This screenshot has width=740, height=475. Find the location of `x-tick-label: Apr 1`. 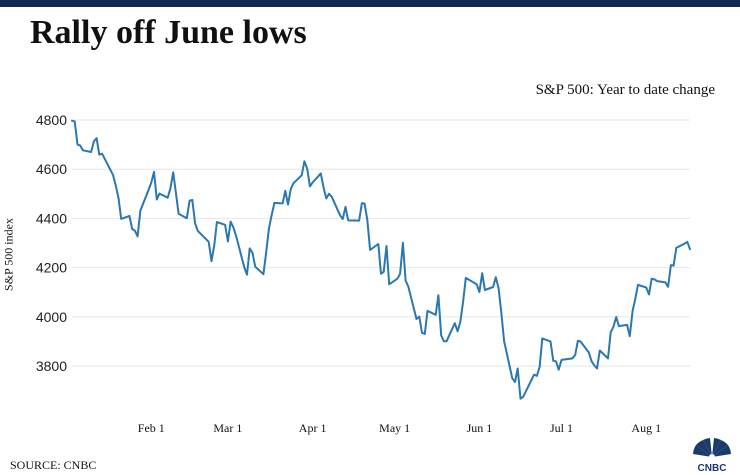

x-tick-label: Apr 1 is located at coordinates (313, 428).